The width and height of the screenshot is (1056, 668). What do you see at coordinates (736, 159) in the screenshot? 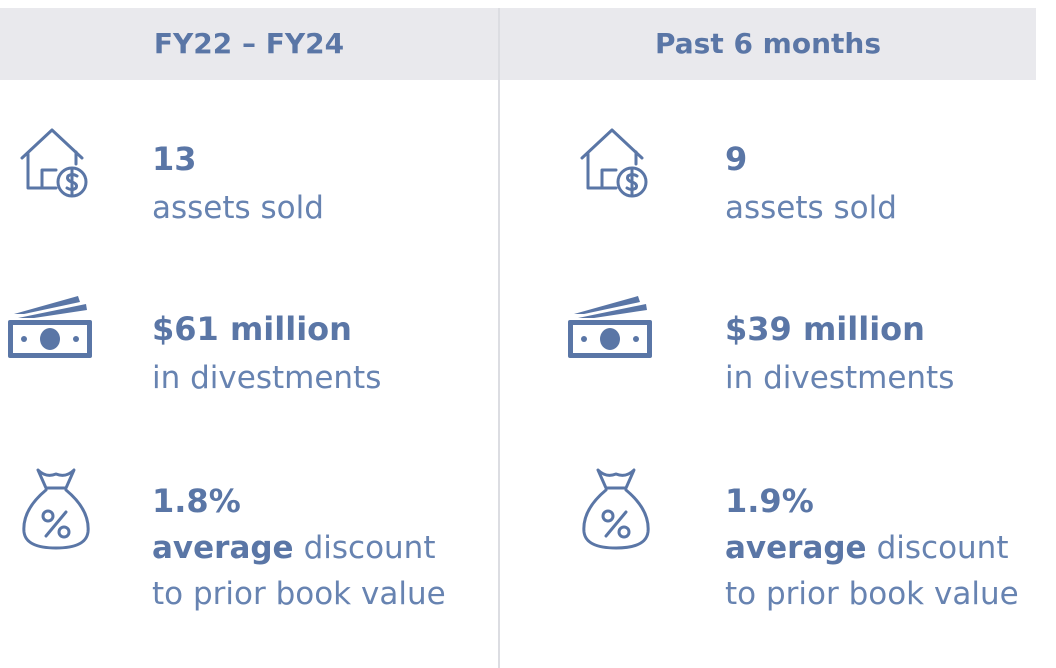
I see `metric-value: 9` at bounding box center [736, 159].